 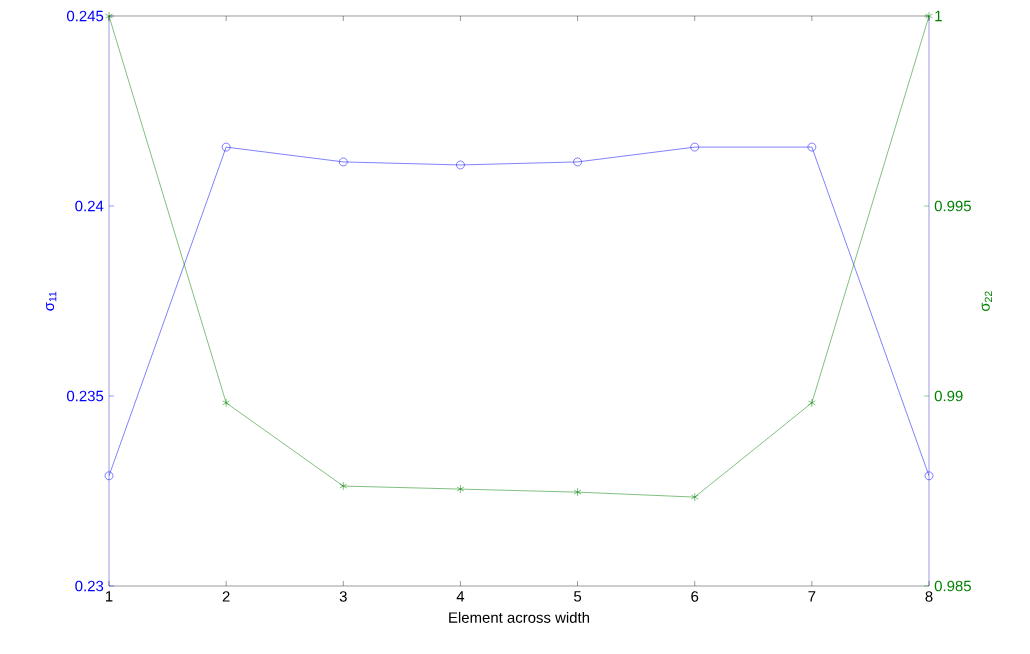 I want to click on x-tick-label: 8, so click(x=929, y=596).